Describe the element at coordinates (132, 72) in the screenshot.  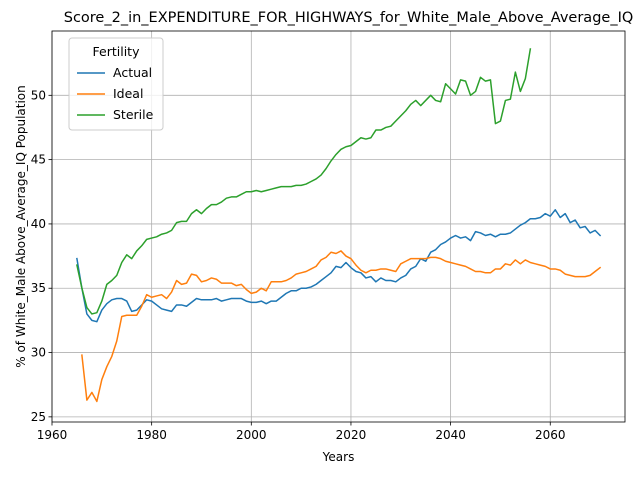
I see `legend-label-actual: Actual` at that location.